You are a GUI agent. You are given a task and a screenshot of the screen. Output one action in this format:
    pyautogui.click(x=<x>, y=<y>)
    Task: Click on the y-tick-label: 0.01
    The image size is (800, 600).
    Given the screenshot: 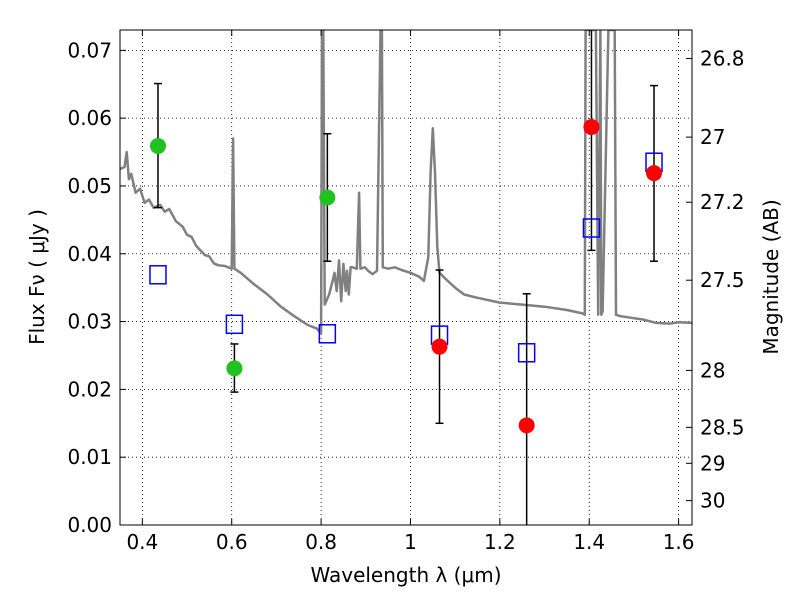 What is the action you would take?
    pyautogui.click(x=89, y=457)
    